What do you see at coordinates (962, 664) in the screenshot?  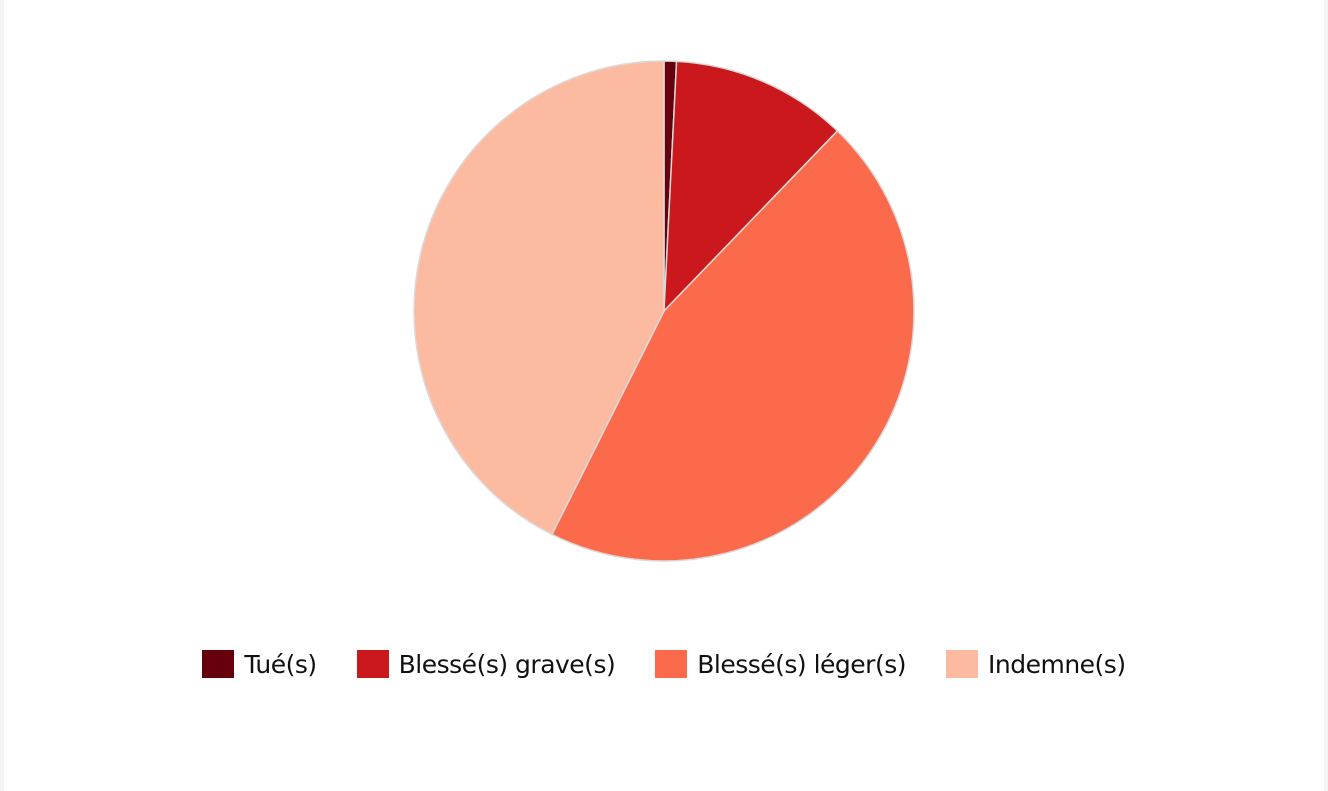 I see `legend-swatch-indemnes` at bounding box center [962, 664].